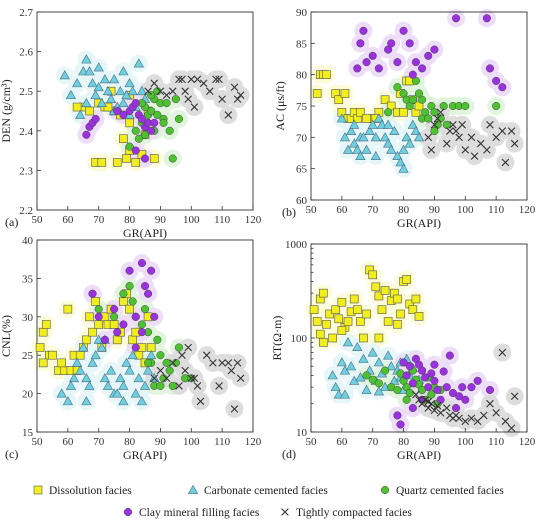 The height and width of the screenshot is (525, 550). I want to click on x-tick-label: 110, so click(222, 220).